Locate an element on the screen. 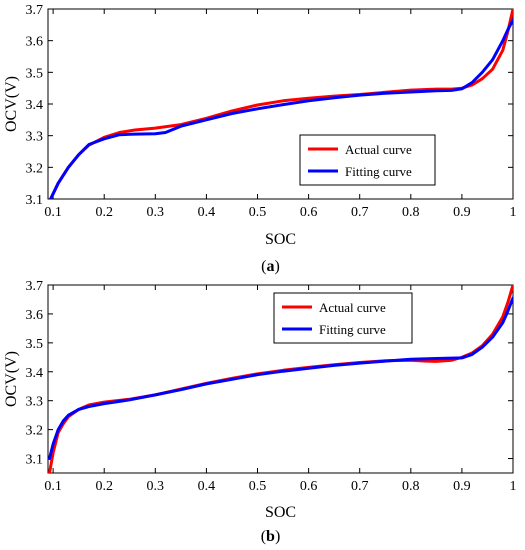 This screenshot has height=550, width=525. panel-caption: (a) is located at coordinates (270, 266).